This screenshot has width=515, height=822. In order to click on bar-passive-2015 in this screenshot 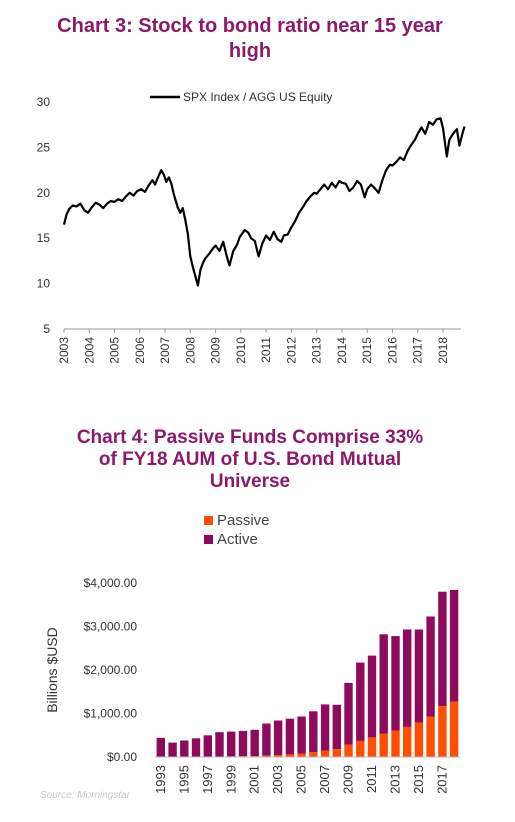, I will do `click(419, 739)`.